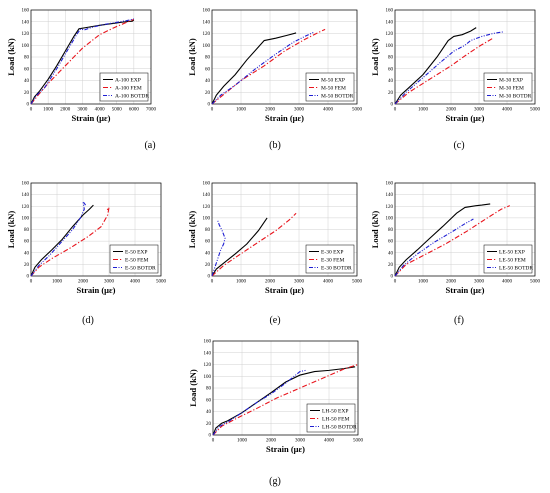 The width and height of the screenshot is (550, 493). What do you see at coordinates (151, 110) in the screenshot?
I see `x-tick-label: 7000` at bounding box center [151, 110].